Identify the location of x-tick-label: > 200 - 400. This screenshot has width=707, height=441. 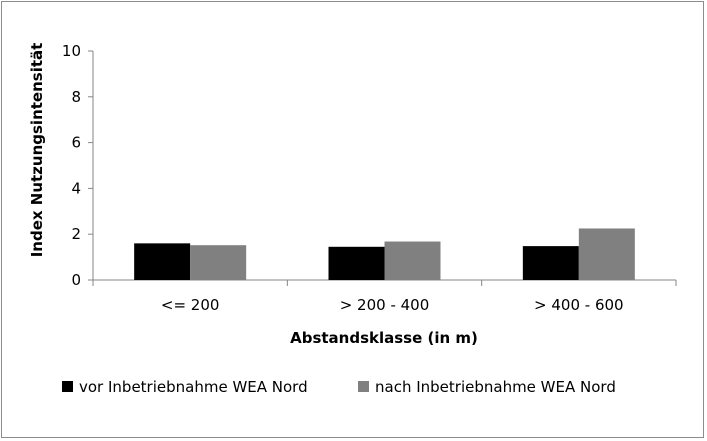
(385, 305).